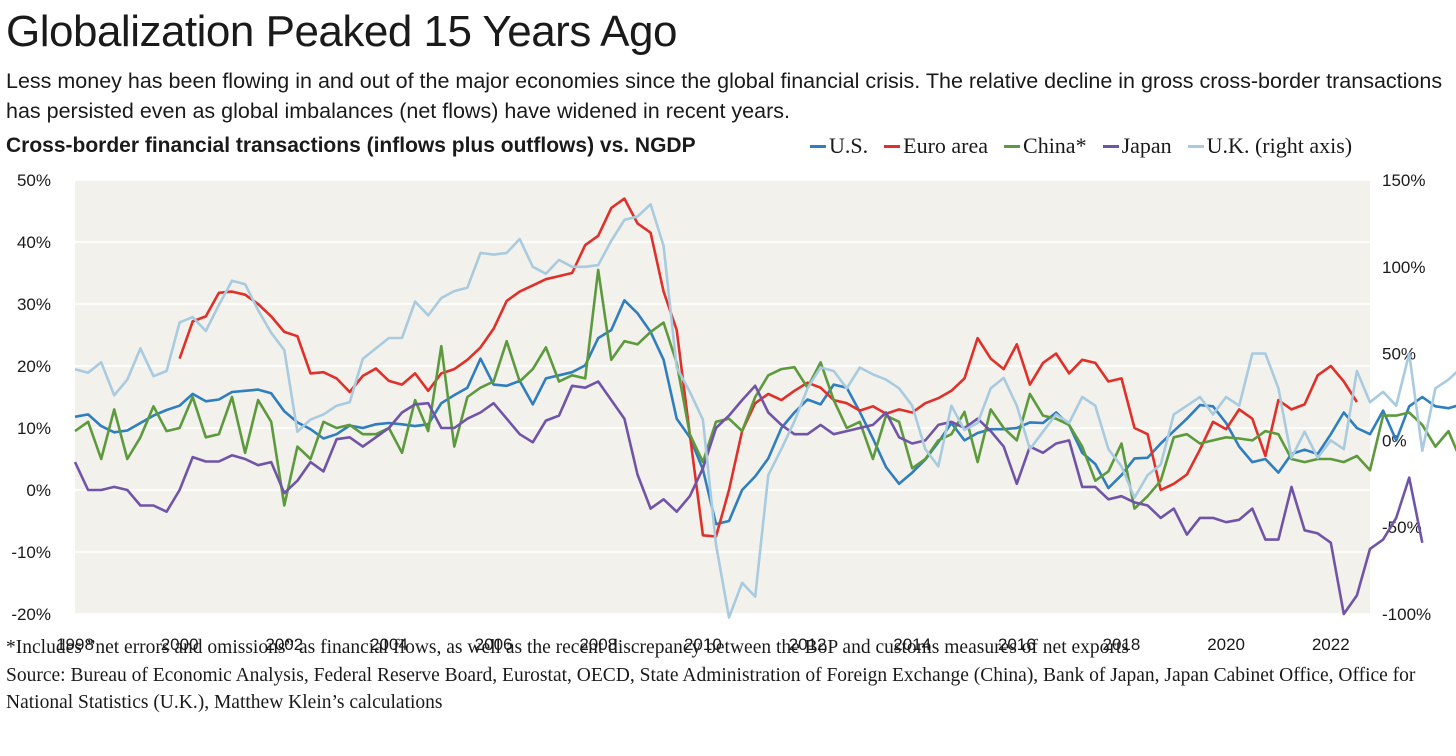 The image size is (1456, 756). I want to click on x-tick-label: 2020, so click(1226, 644).